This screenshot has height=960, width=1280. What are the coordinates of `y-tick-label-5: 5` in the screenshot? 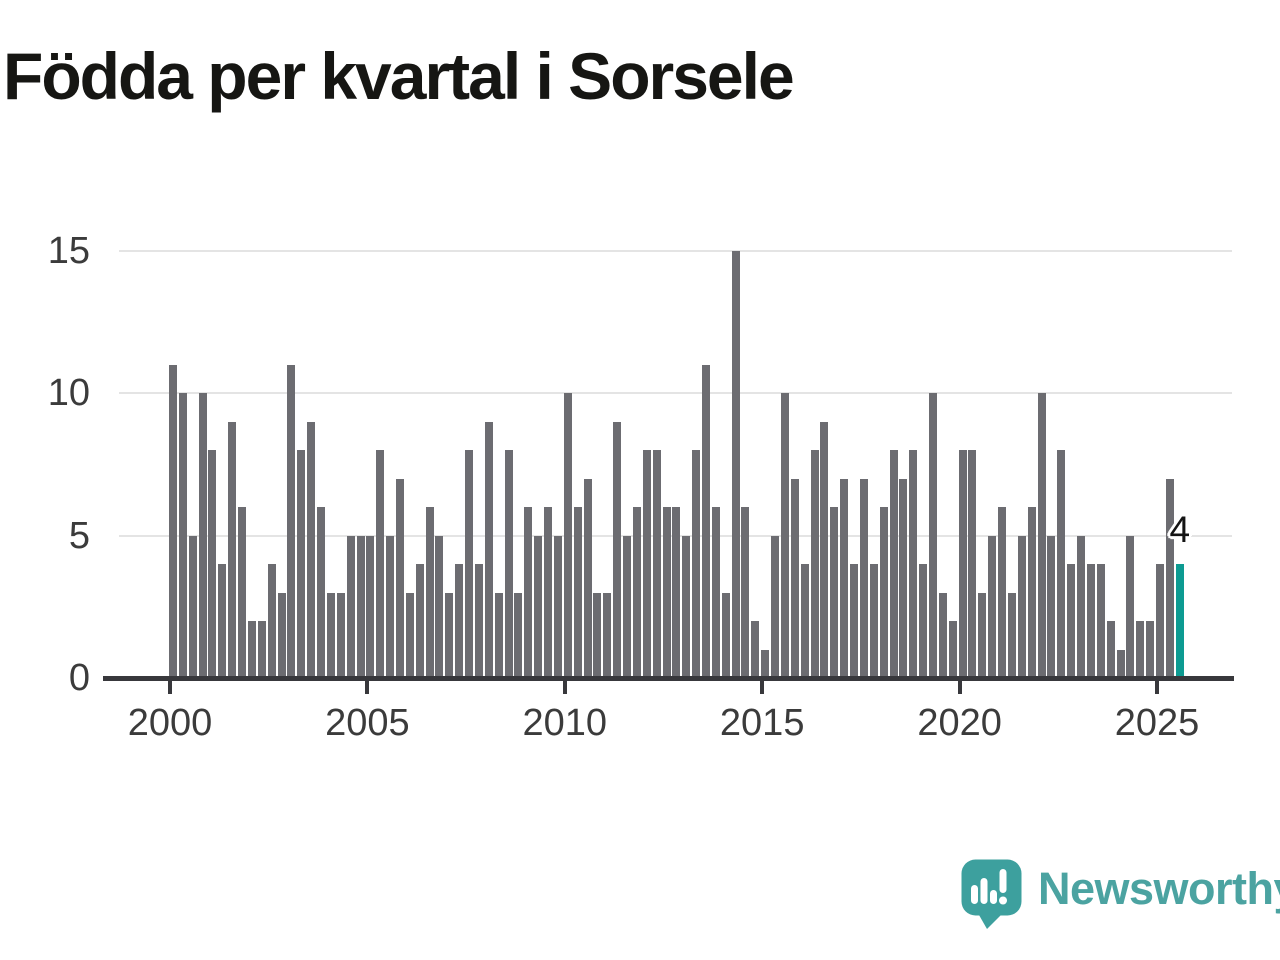 It's located at (79, 535).